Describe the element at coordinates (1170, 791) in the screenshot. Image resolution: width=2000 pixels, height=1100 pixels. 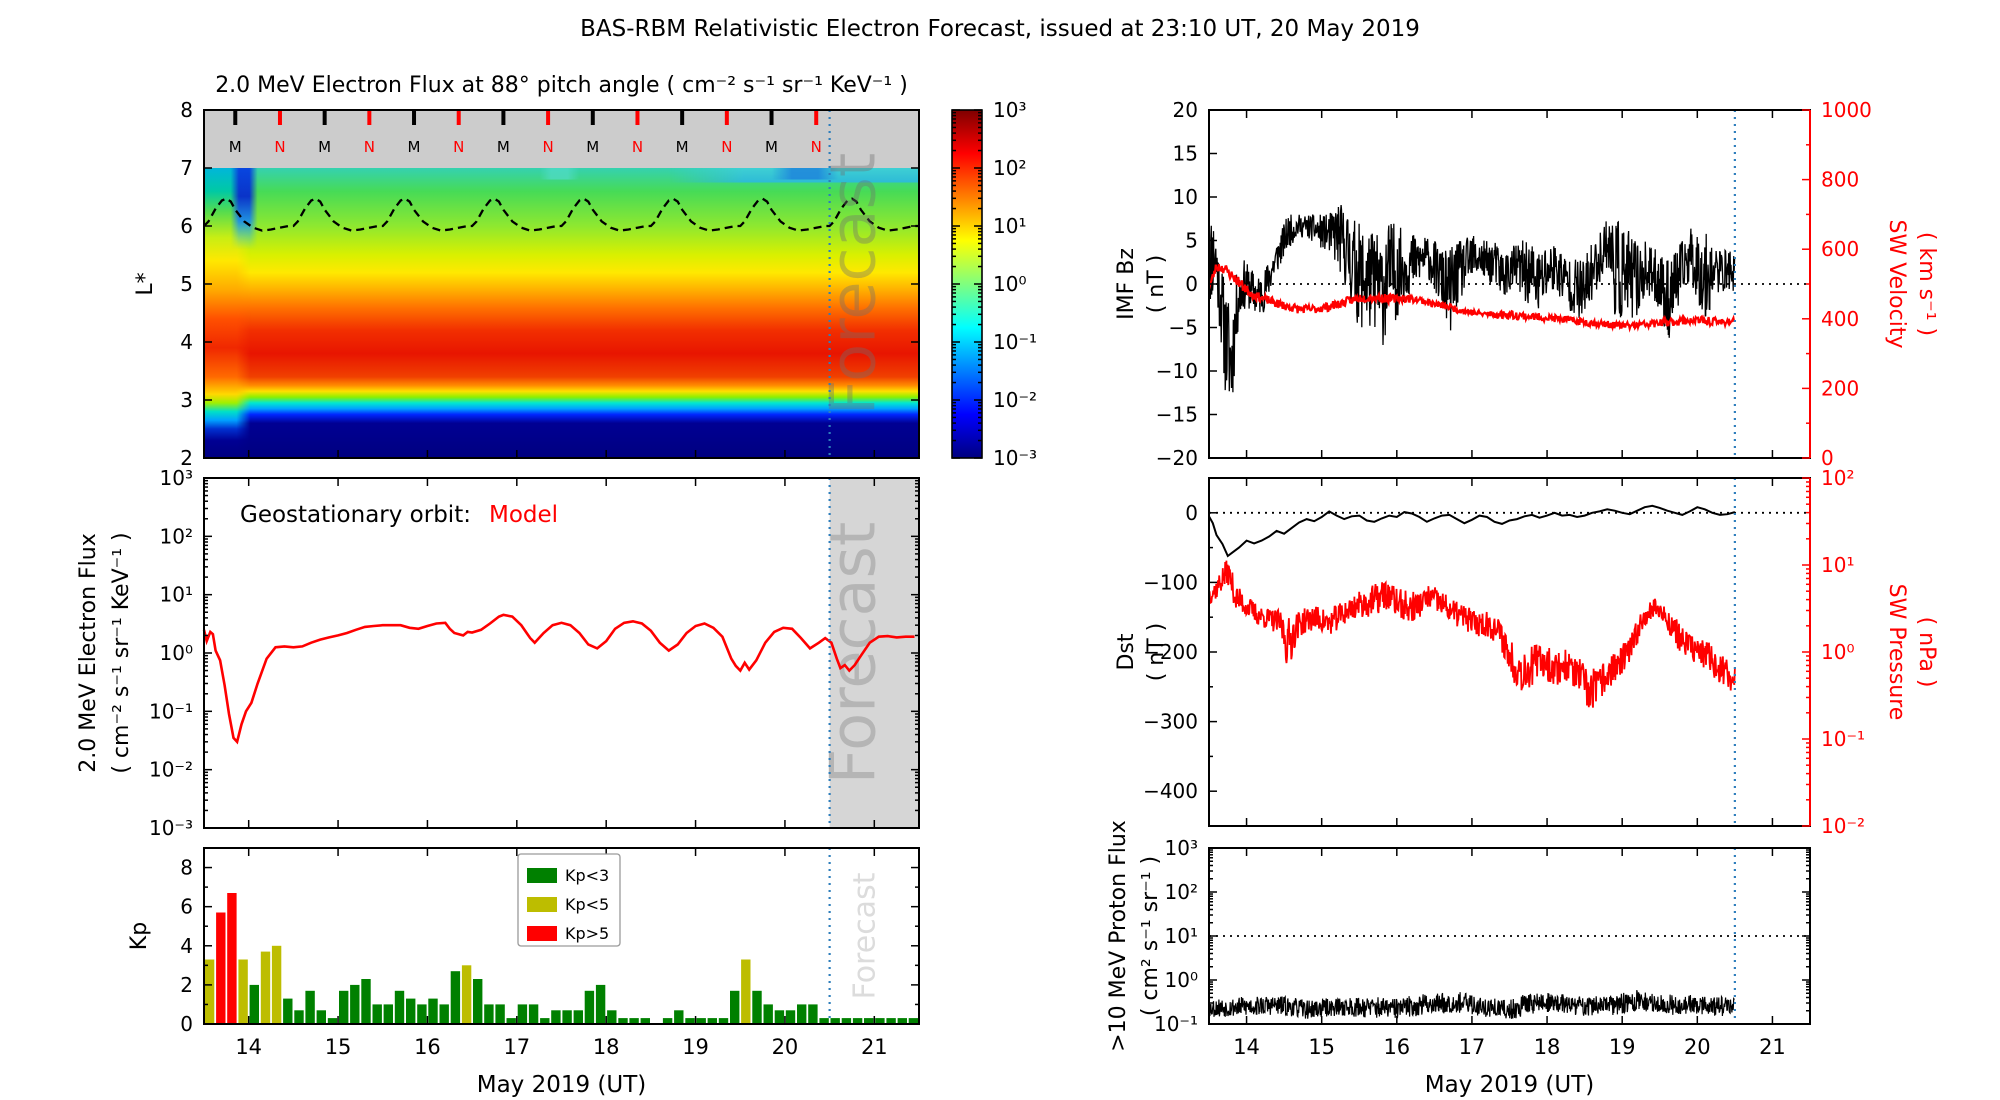
I see `svg-text: −400` at that location.